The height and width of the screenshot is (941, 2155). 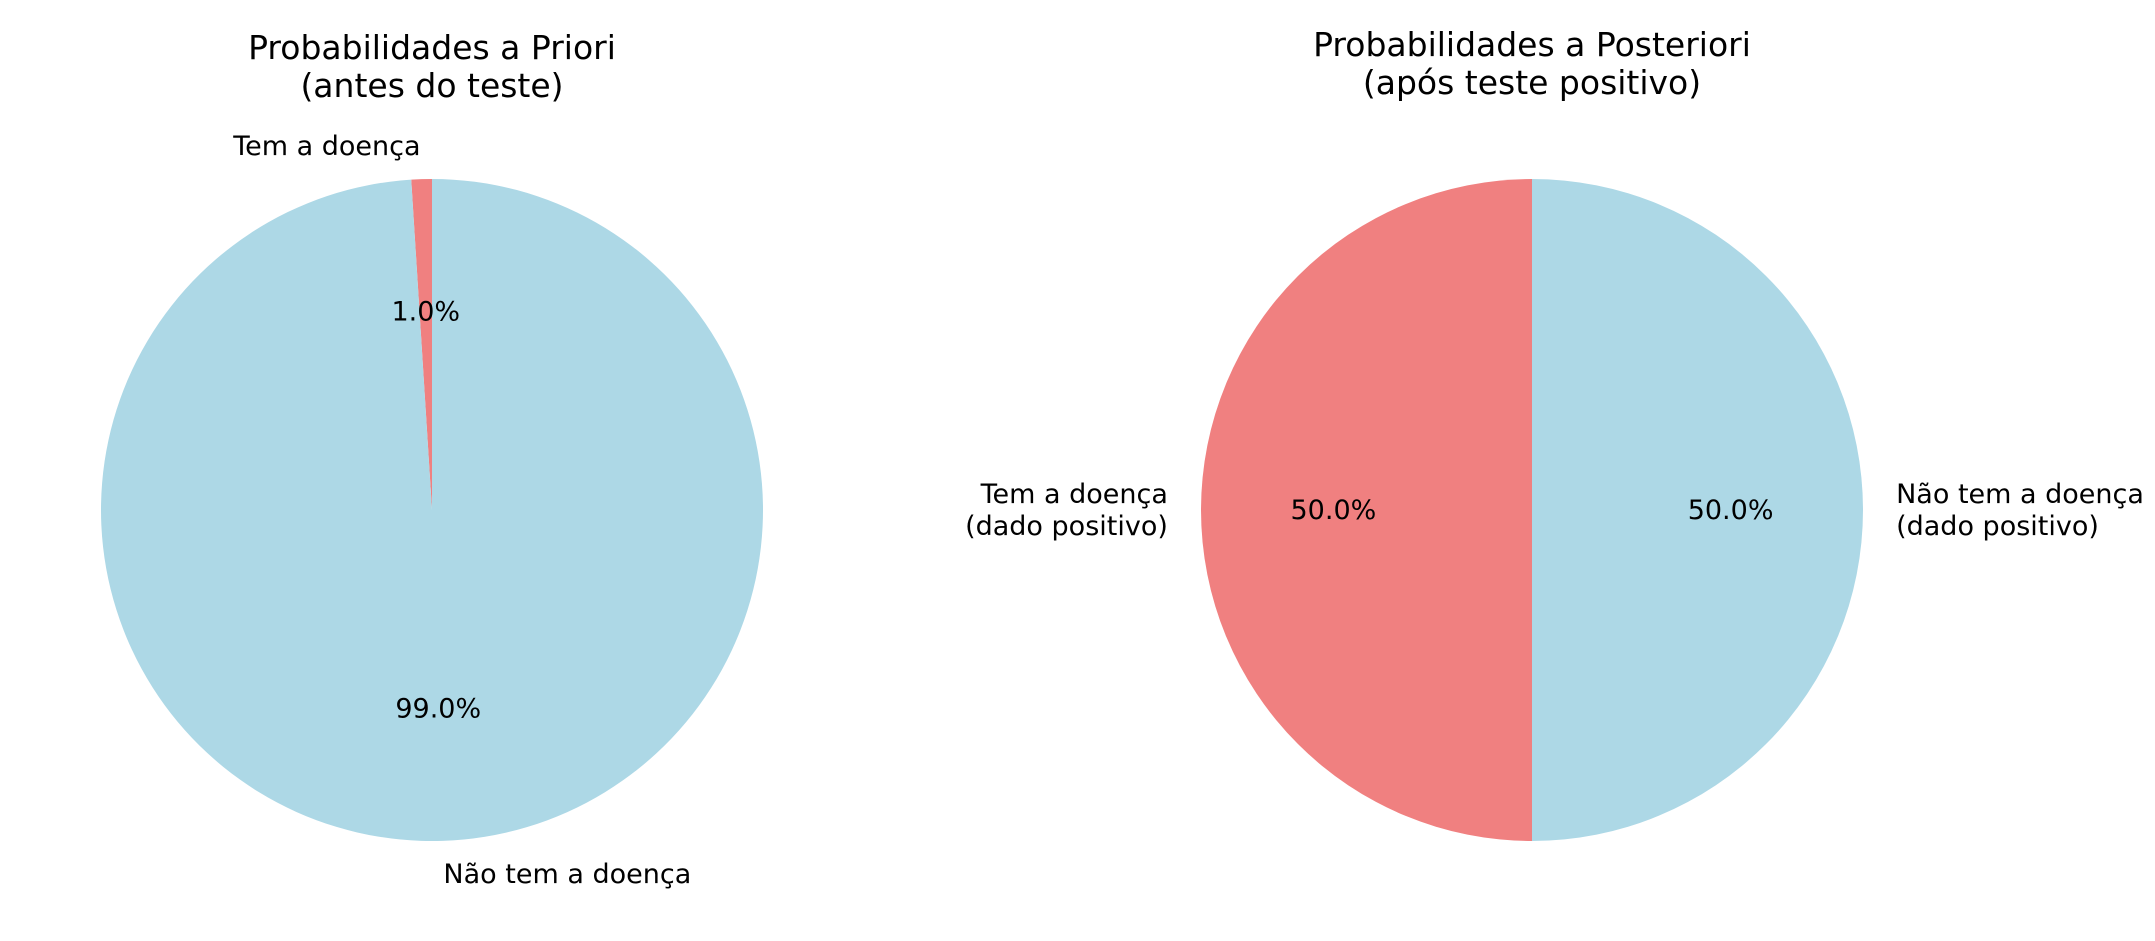 What do you see at coordinates (567, 873) in the screenshot?
I see `pie-slice-label: Não tem a doença` at bounding box center [567, 873].